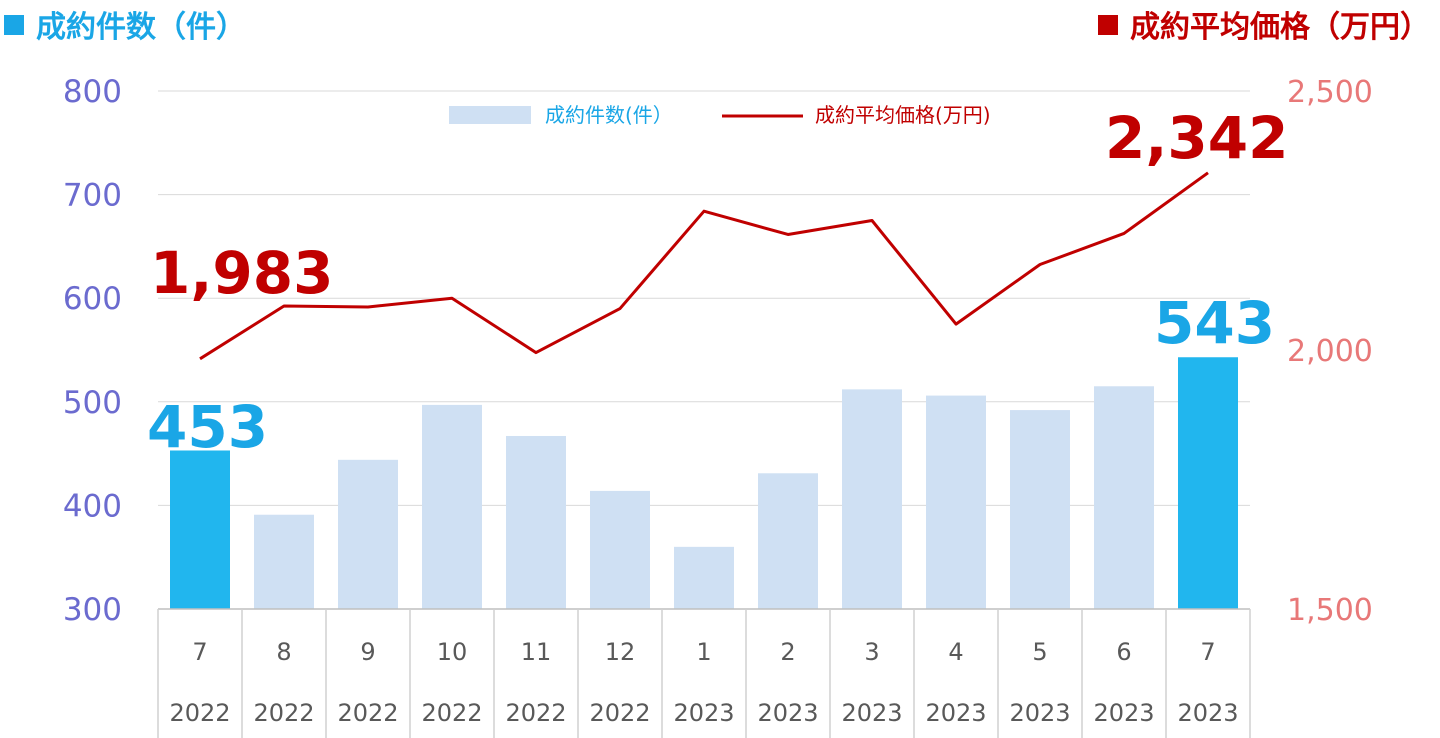  What do you see at coordinates (490, 115) in the screenshot?
I see `legend-bar-swatch` at bounding box center [490, 115].